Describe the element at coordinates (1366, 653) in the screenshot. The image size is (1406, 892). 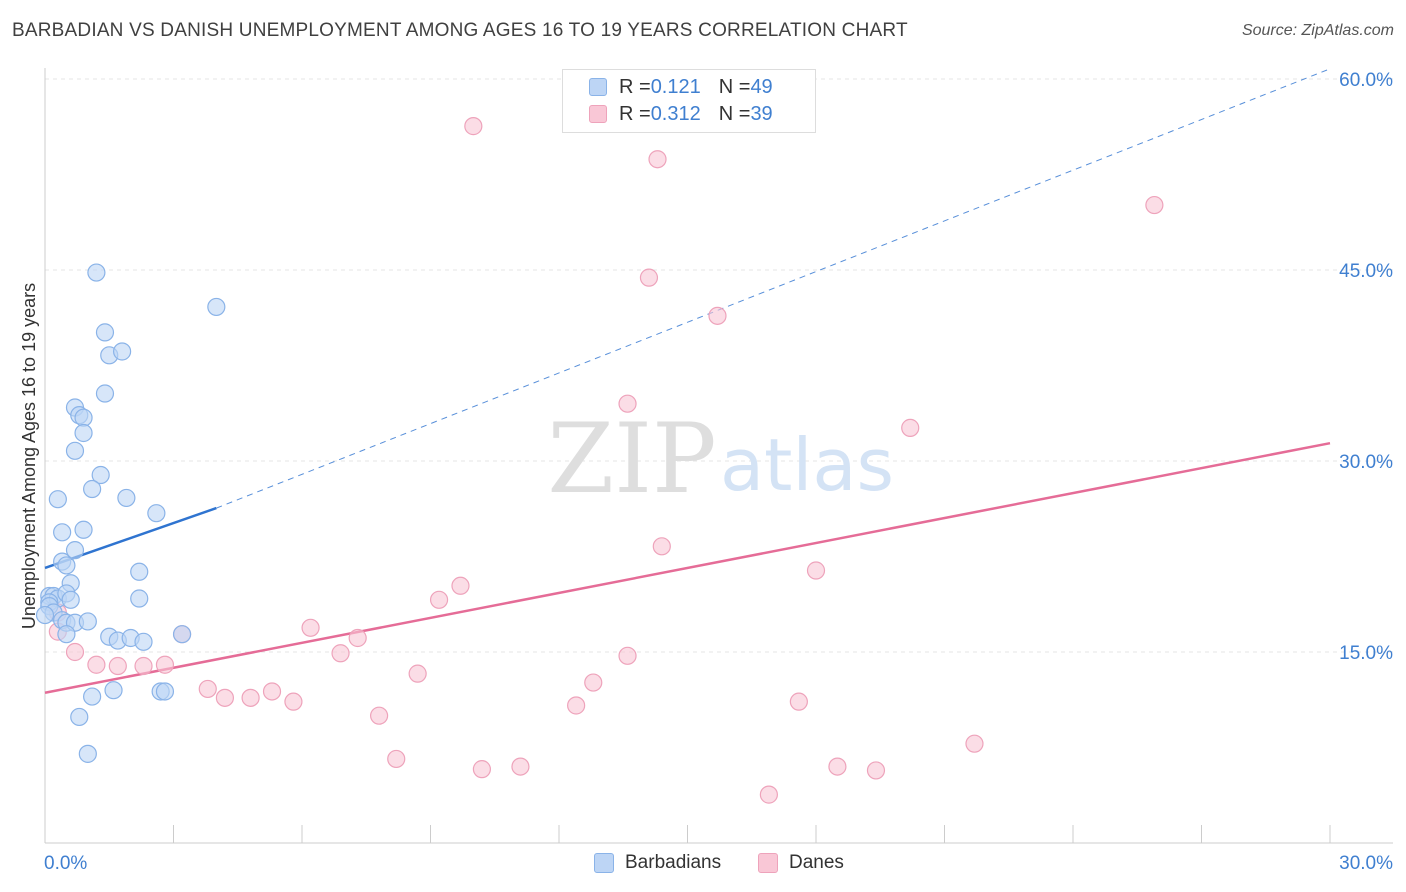
I see `y-tick-label: 15.0%` at that location.